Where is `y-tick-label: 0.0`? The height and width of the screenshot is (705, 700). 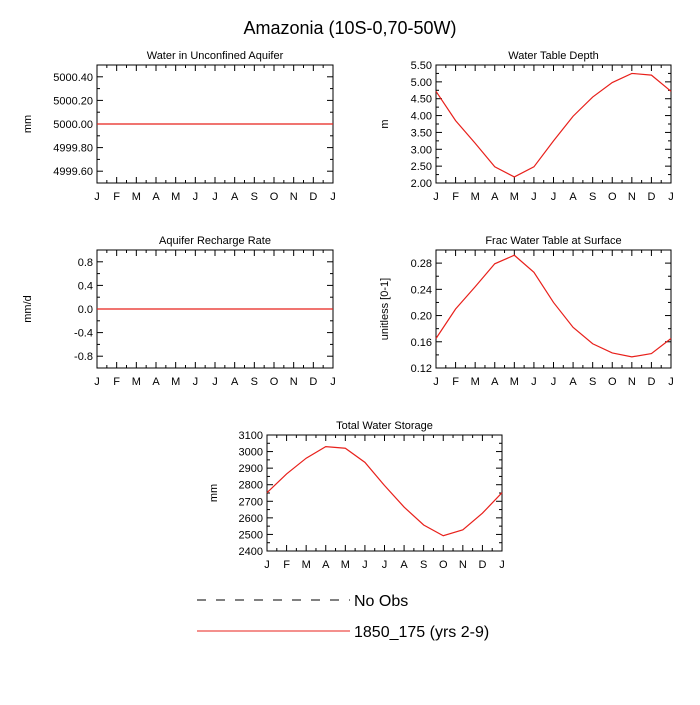
y-tick-label: 0.0 is located at coordinates (85, 310).